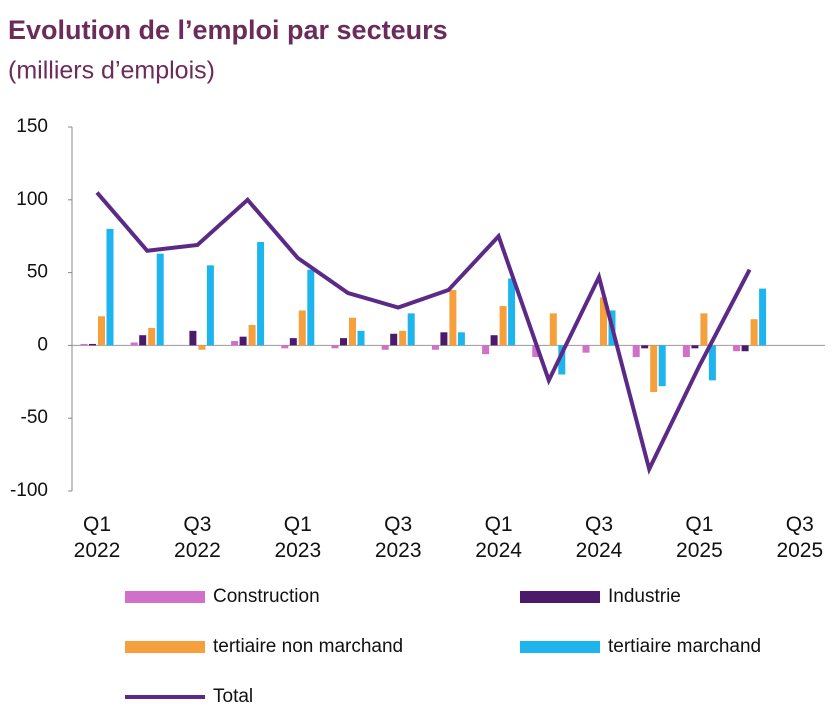  I want to click on chart-subtitle: (milliers d’emplois), so click(111, 71).